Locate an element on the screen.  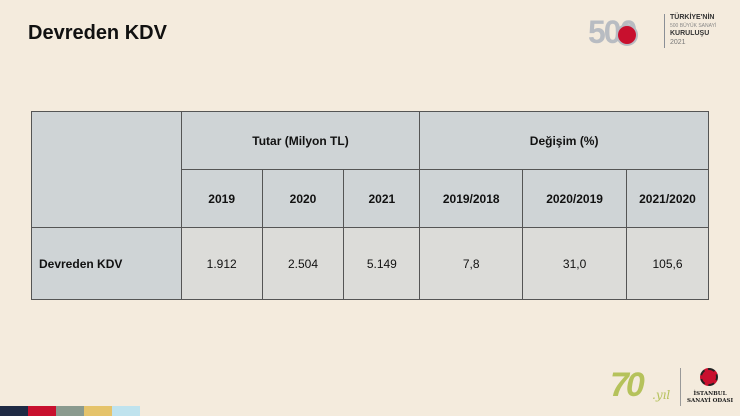
logo-line2: 500 BÜYÜK SANAYİ is located at coordinates (693, 26).